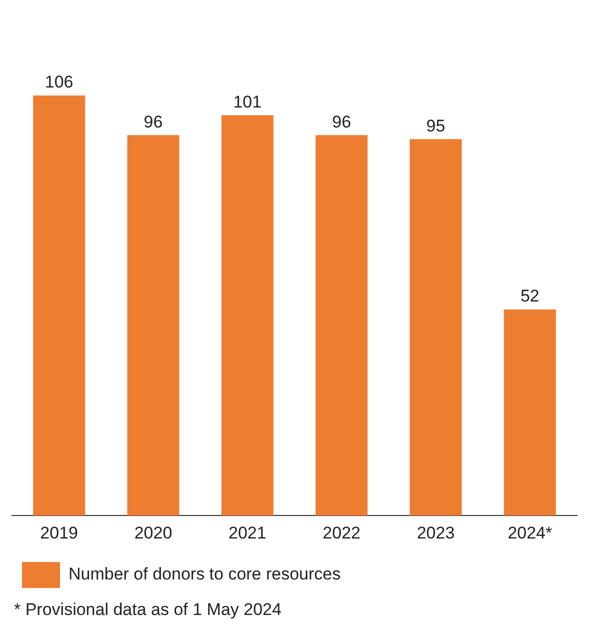  I want to click on data-label: 101, so click(247, 102).